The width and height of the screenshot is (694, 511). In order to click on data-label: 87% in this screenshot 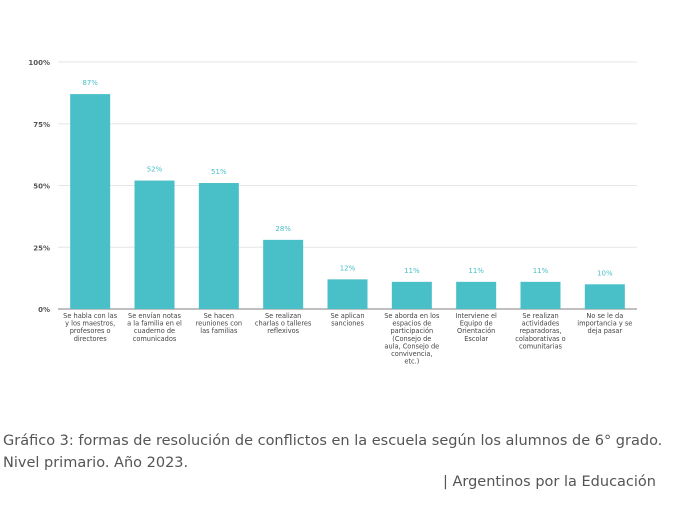, I will do `click(90, 83)`.